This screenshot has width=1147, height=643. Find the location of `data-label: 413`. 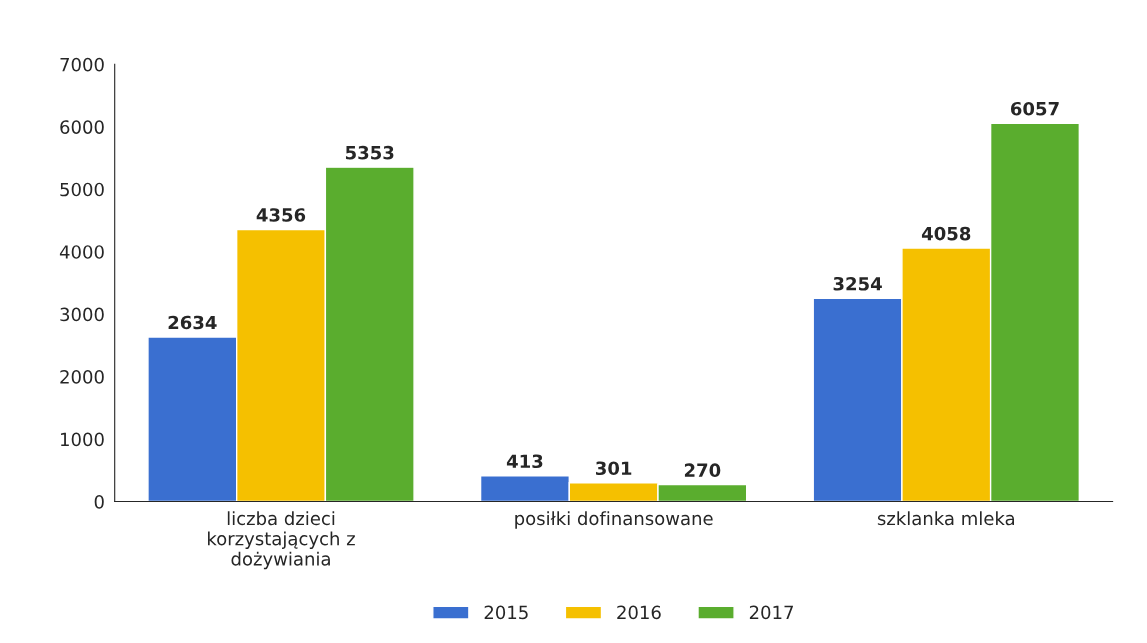

data-label: 413 is located at coordinates (524, 461).